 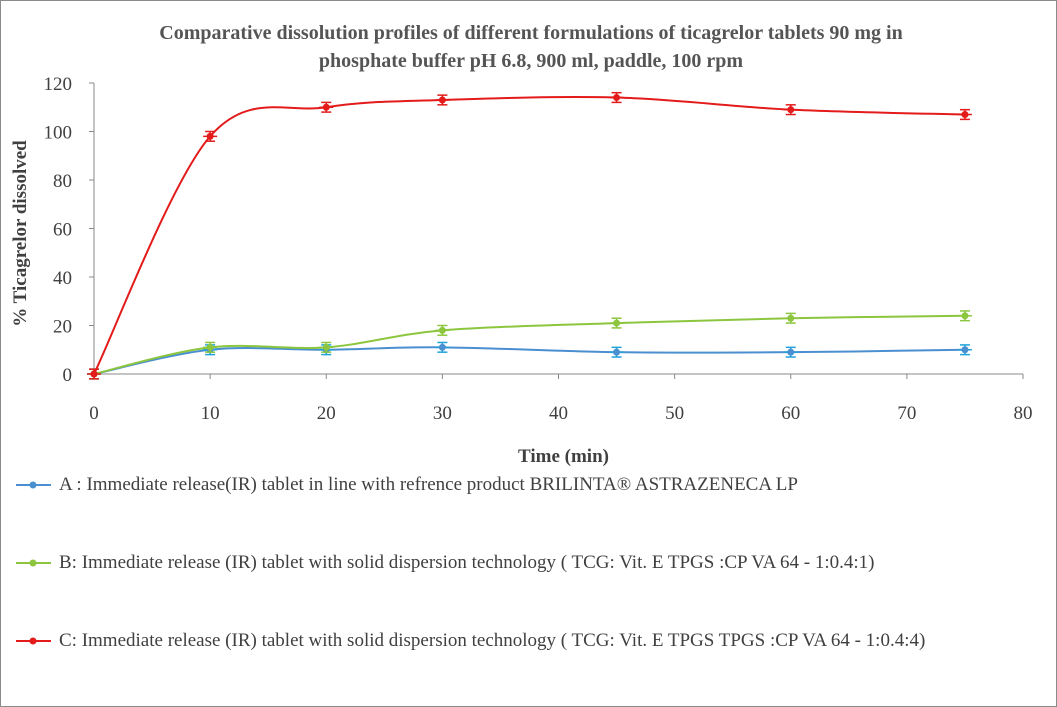 What do you see at coordinates (790, 413) in the screenshot?
I see `x-tick-label: 60` at bounding box center [790, 413].